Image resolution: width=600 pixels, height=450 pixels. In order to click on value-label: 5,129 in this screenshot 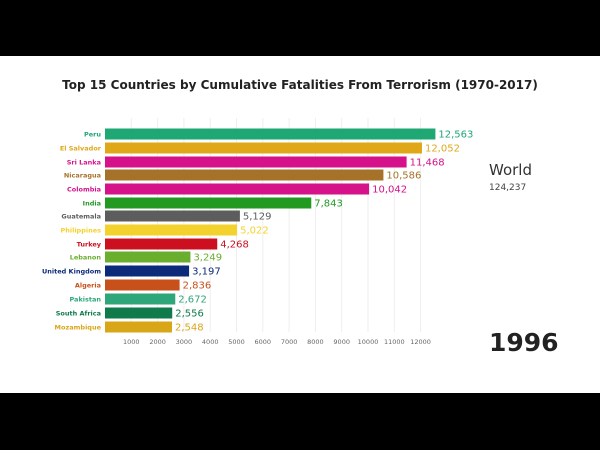, I will do `click(257, 217)`.